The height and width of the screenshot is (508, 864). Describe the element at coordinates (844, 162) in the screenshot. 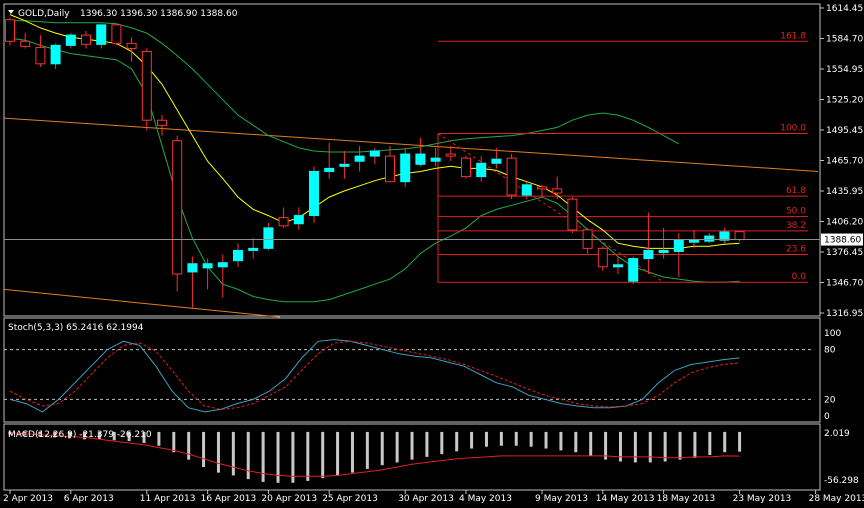

I see `price-tick-label: 1465.70` at that location.